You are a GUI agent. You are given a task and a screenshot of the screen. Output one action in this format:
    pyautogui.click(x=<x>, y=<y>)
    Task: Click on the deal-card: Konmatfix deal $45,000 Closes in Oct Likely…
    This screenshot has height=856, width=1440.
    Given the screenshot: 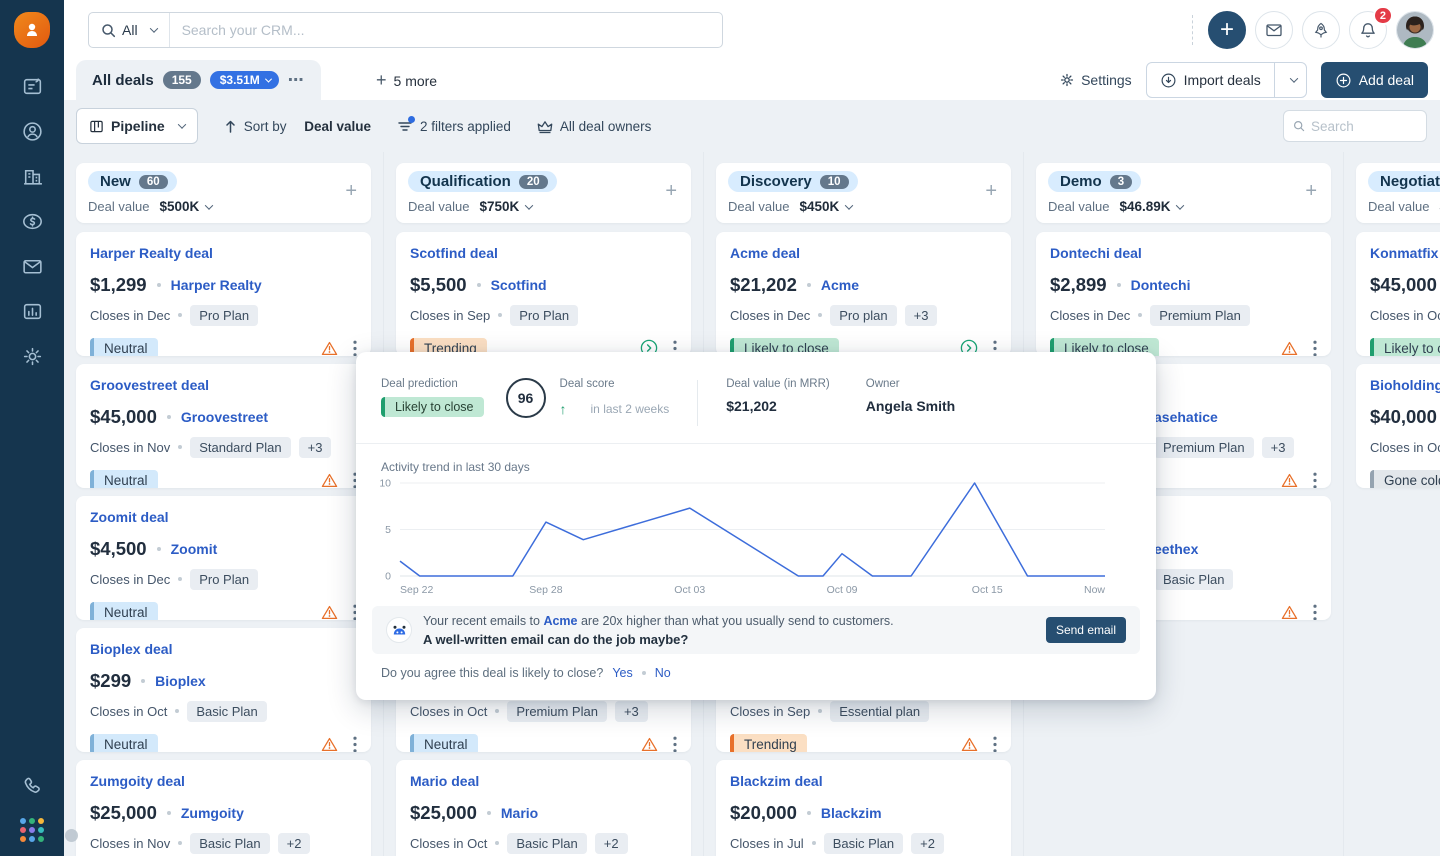 What is the action you would take?
    pyautogui.click(x=1398, y=294)
    